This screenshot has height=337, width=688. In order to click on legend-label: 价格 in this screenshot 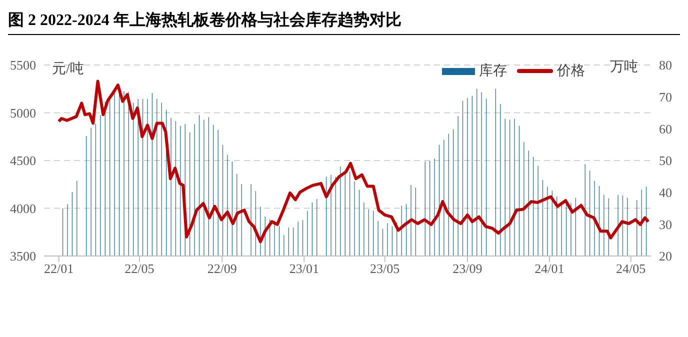, I will do `click(571, 71)`.